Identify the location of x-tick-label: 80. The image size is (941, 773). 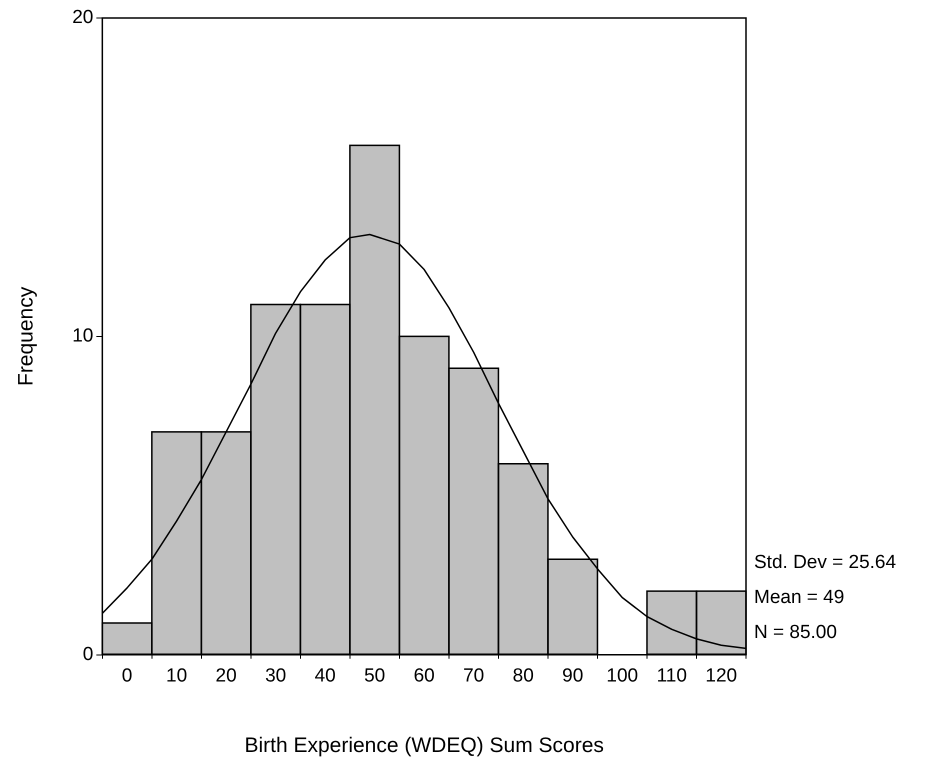
(523, 676).